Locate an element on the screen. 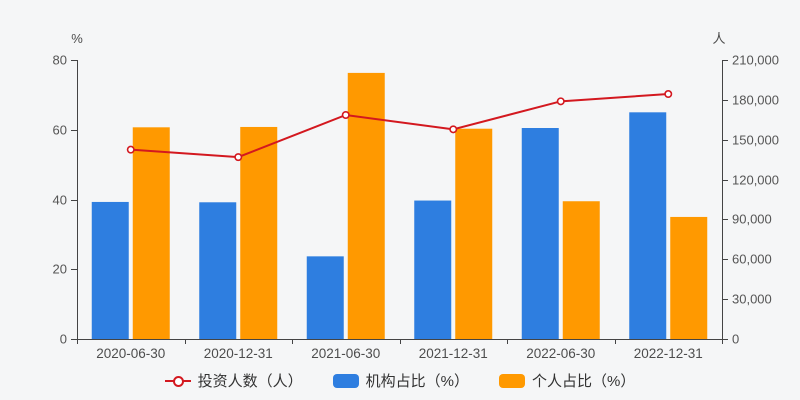 This screenshot has height=400, width=800. left-axis-tick-label: 60 is located at coordinates (60, 130).